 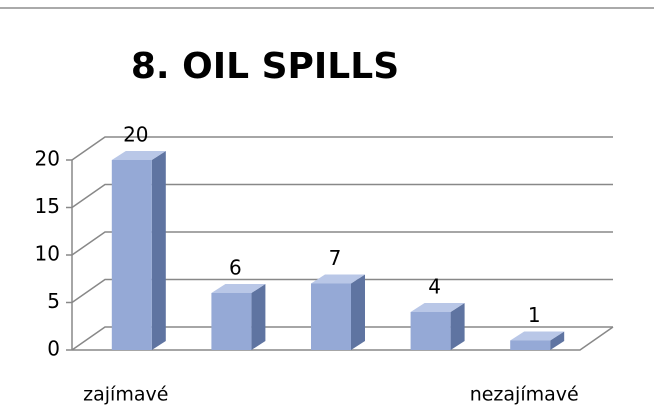 What do you see at coordinates (47, 206) in the screenshot?
I see `y-tick-label: 15` at bounding box center [47, 206].